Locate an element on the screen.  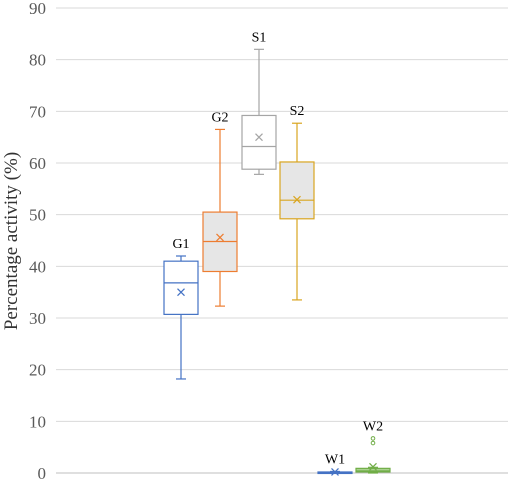
series-label: G2 is located at coordinates (219, 117).